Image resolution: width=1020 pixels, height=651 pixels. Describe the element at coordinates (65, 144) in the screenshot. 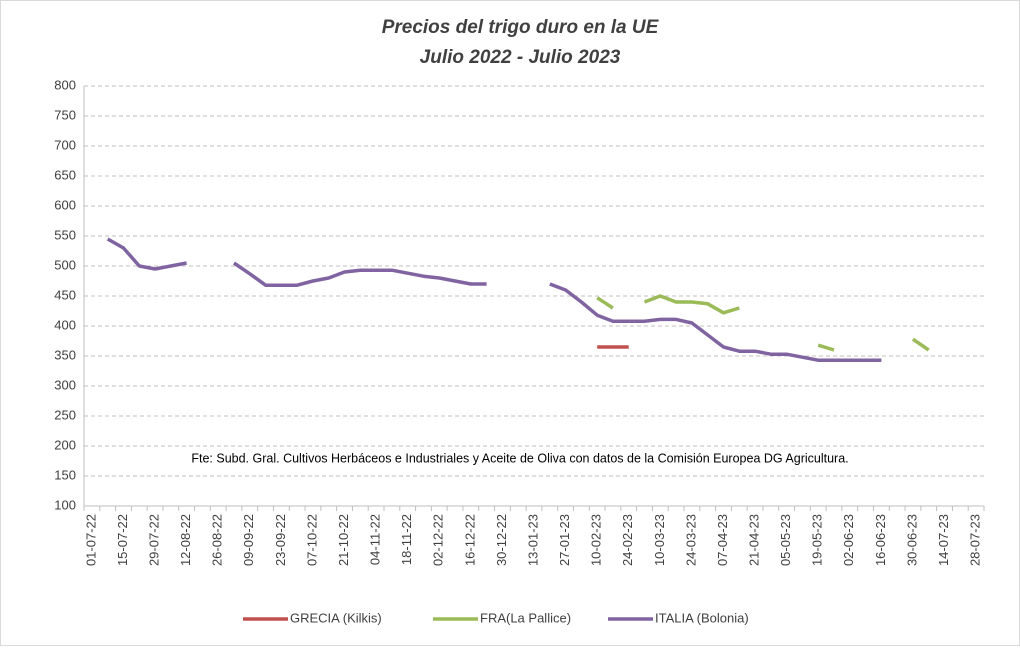

I see `y-tick-label: 700` at that location.